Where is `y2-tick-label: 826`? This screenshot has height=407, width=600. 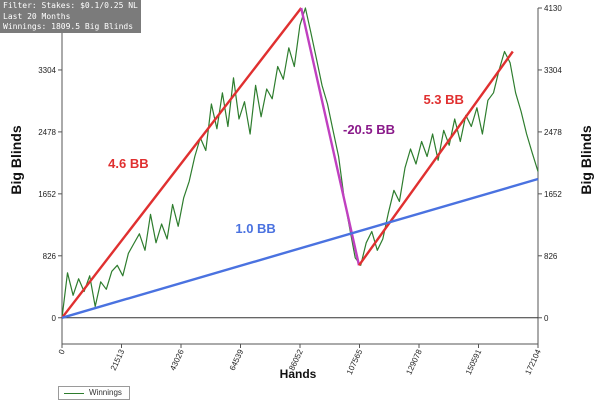
y2-tick-label: 826 is located at coordinates (551, 256).